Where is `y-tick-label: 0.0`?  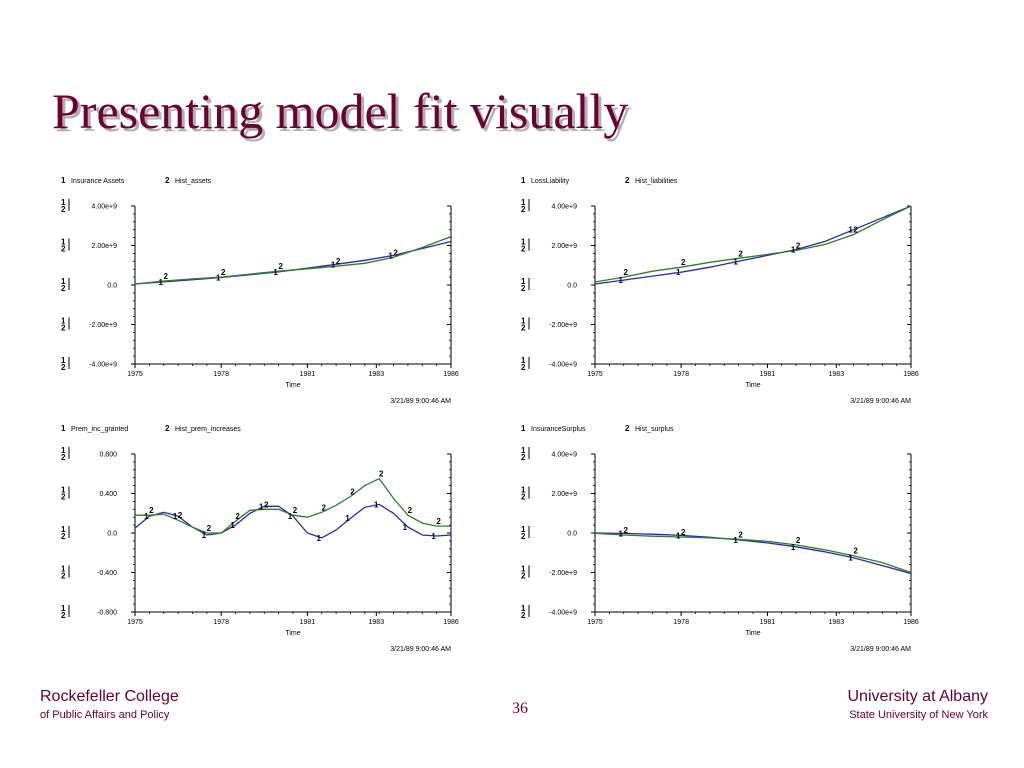
y-tick-label: 0.0 is located at coordinates (572, 534).